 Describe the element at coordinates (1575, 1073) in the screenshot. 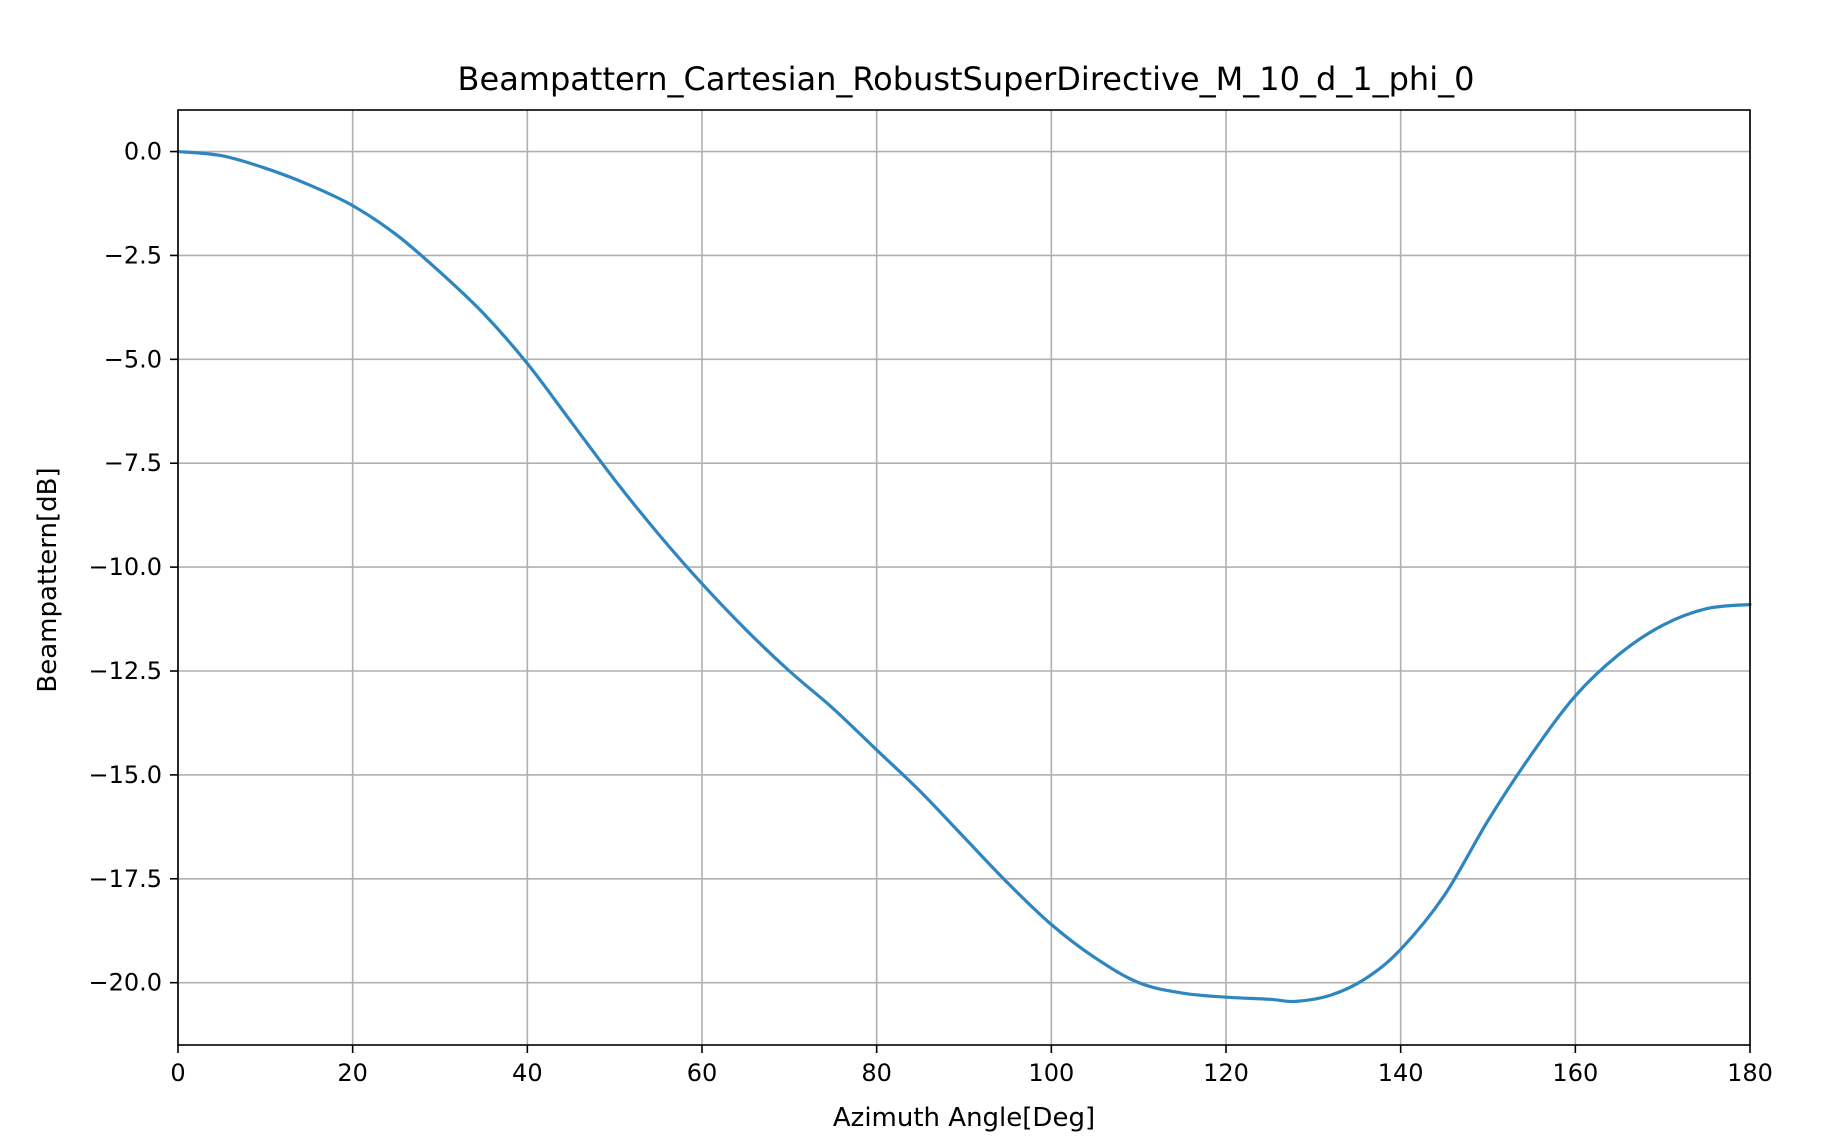

I see `x-tick-label: 160` at that location.